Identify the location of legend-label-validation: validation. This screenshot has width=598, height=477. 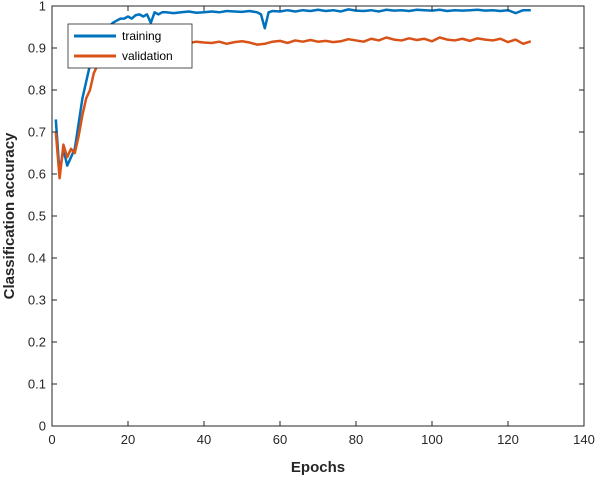
(147, 56).